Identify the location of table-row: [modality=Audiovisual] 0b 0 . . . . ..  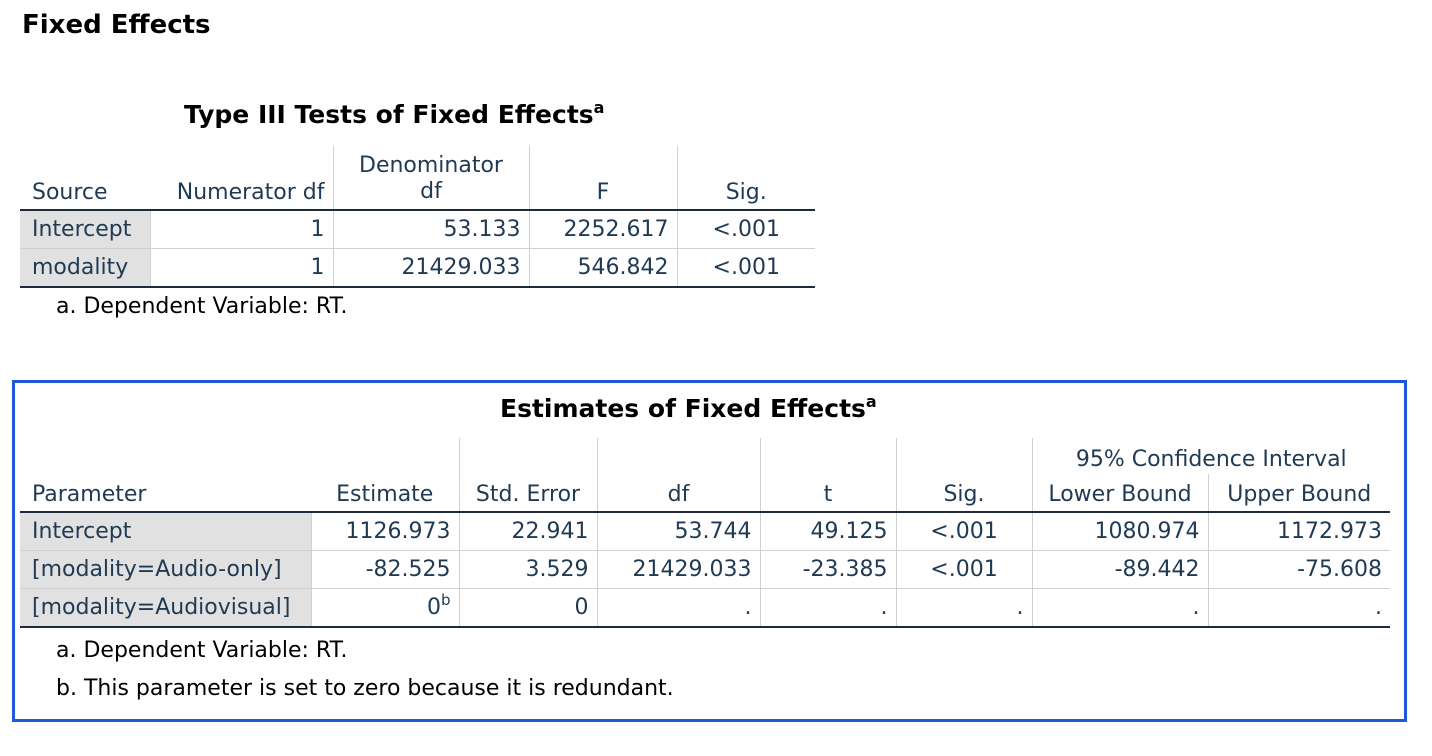
(705, 608).